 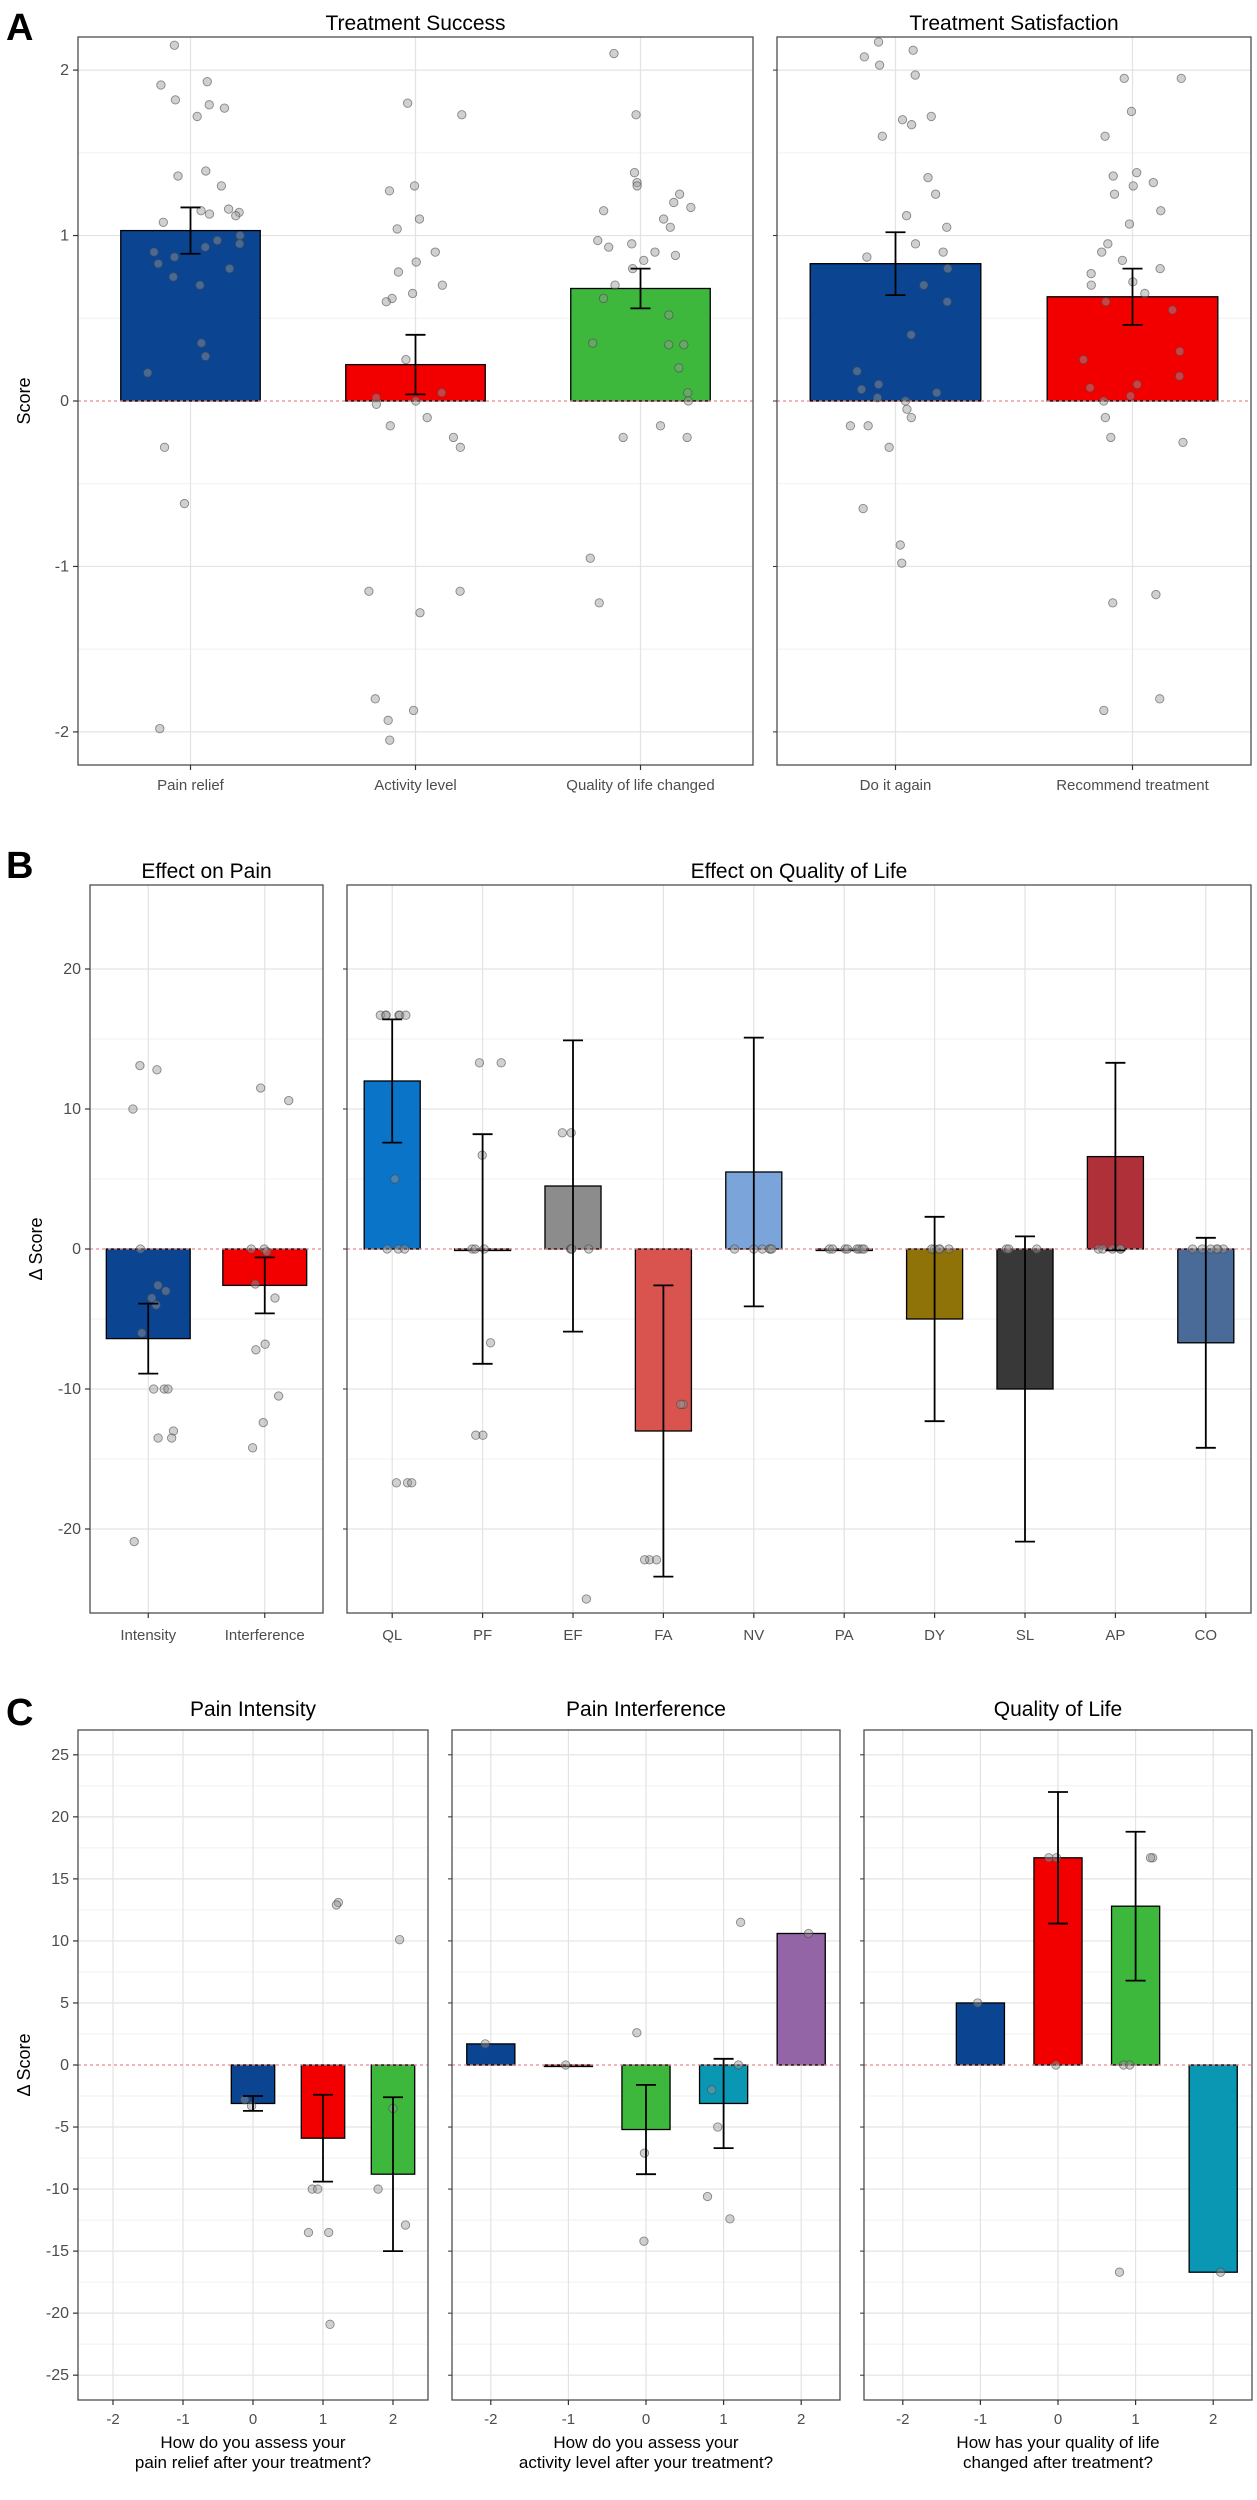 What do you see at coordinates (148, 1635) in the screenshot?
I see `x-tick-label: Intensity` at bounding box center [148, 1635].